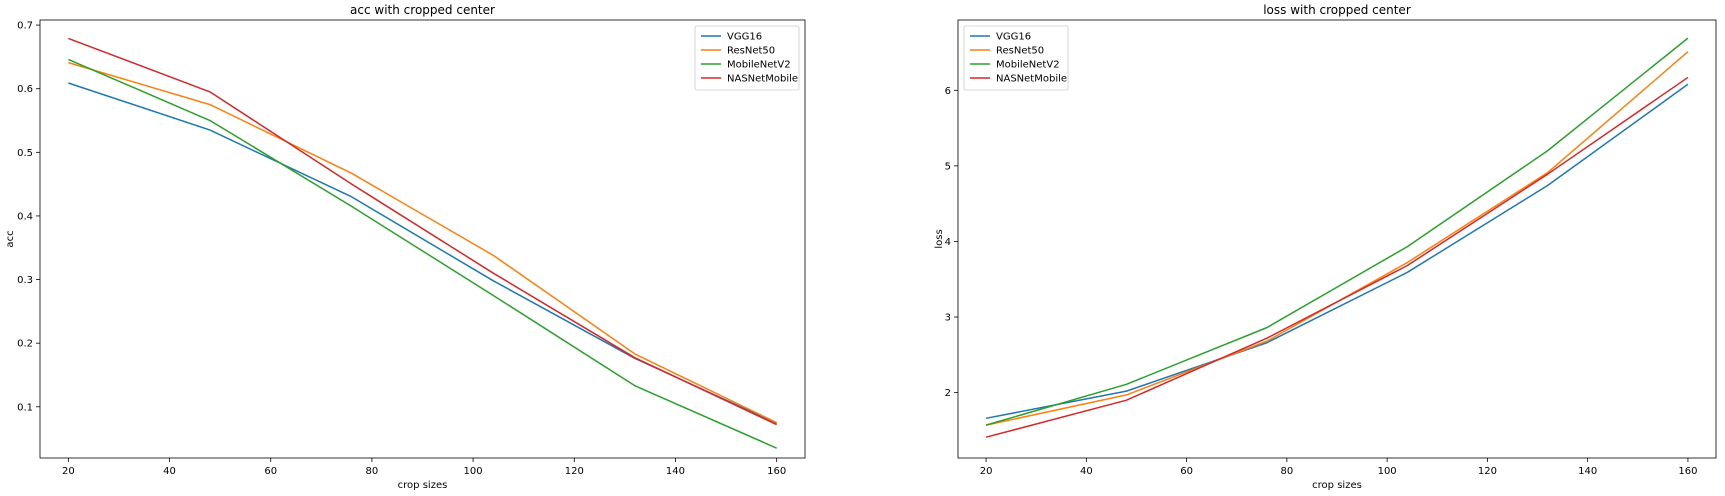  What do you see at coordinates (25, 344) in the screenshot?
I see `y-tick-label: 0.2` at bounding box center [25, 344].